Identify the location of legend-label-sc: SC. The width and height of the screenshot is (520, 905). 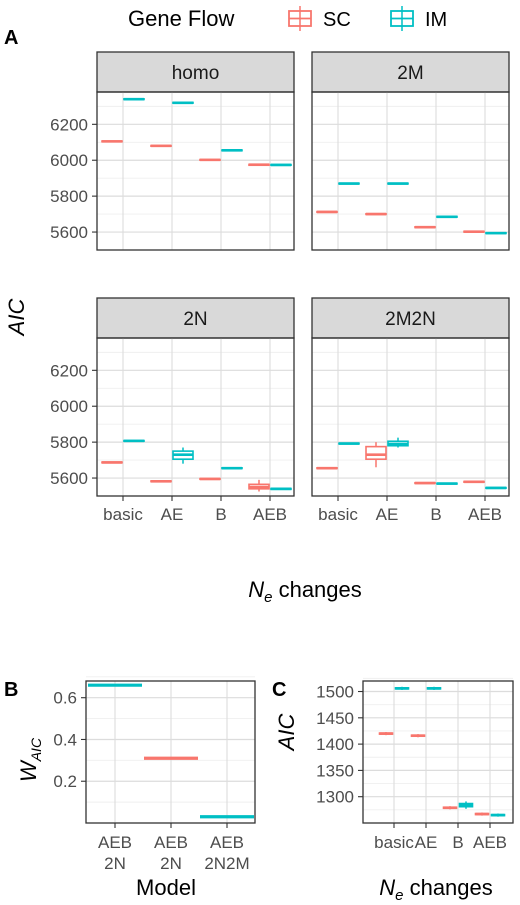
(337, 20).